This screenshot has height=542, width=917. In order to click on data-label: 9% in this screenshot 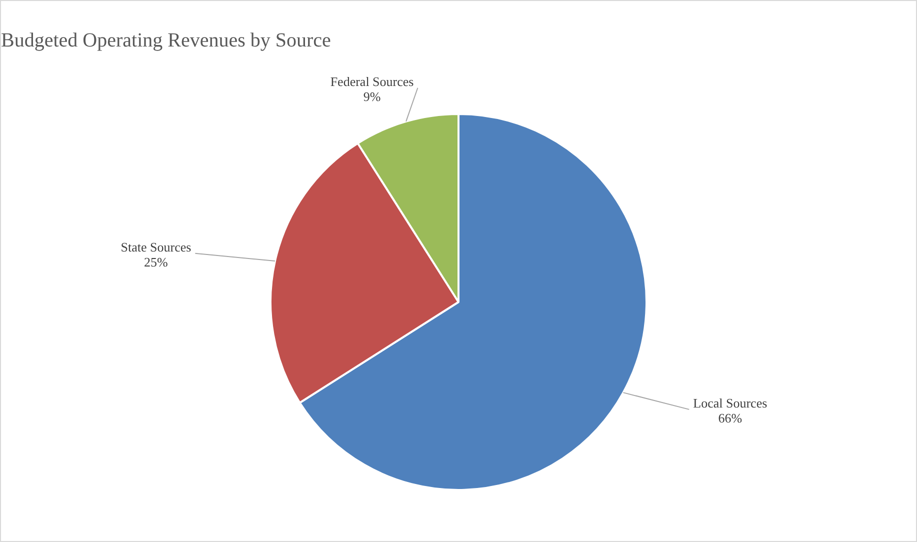, I will do `click(372, 96)`.